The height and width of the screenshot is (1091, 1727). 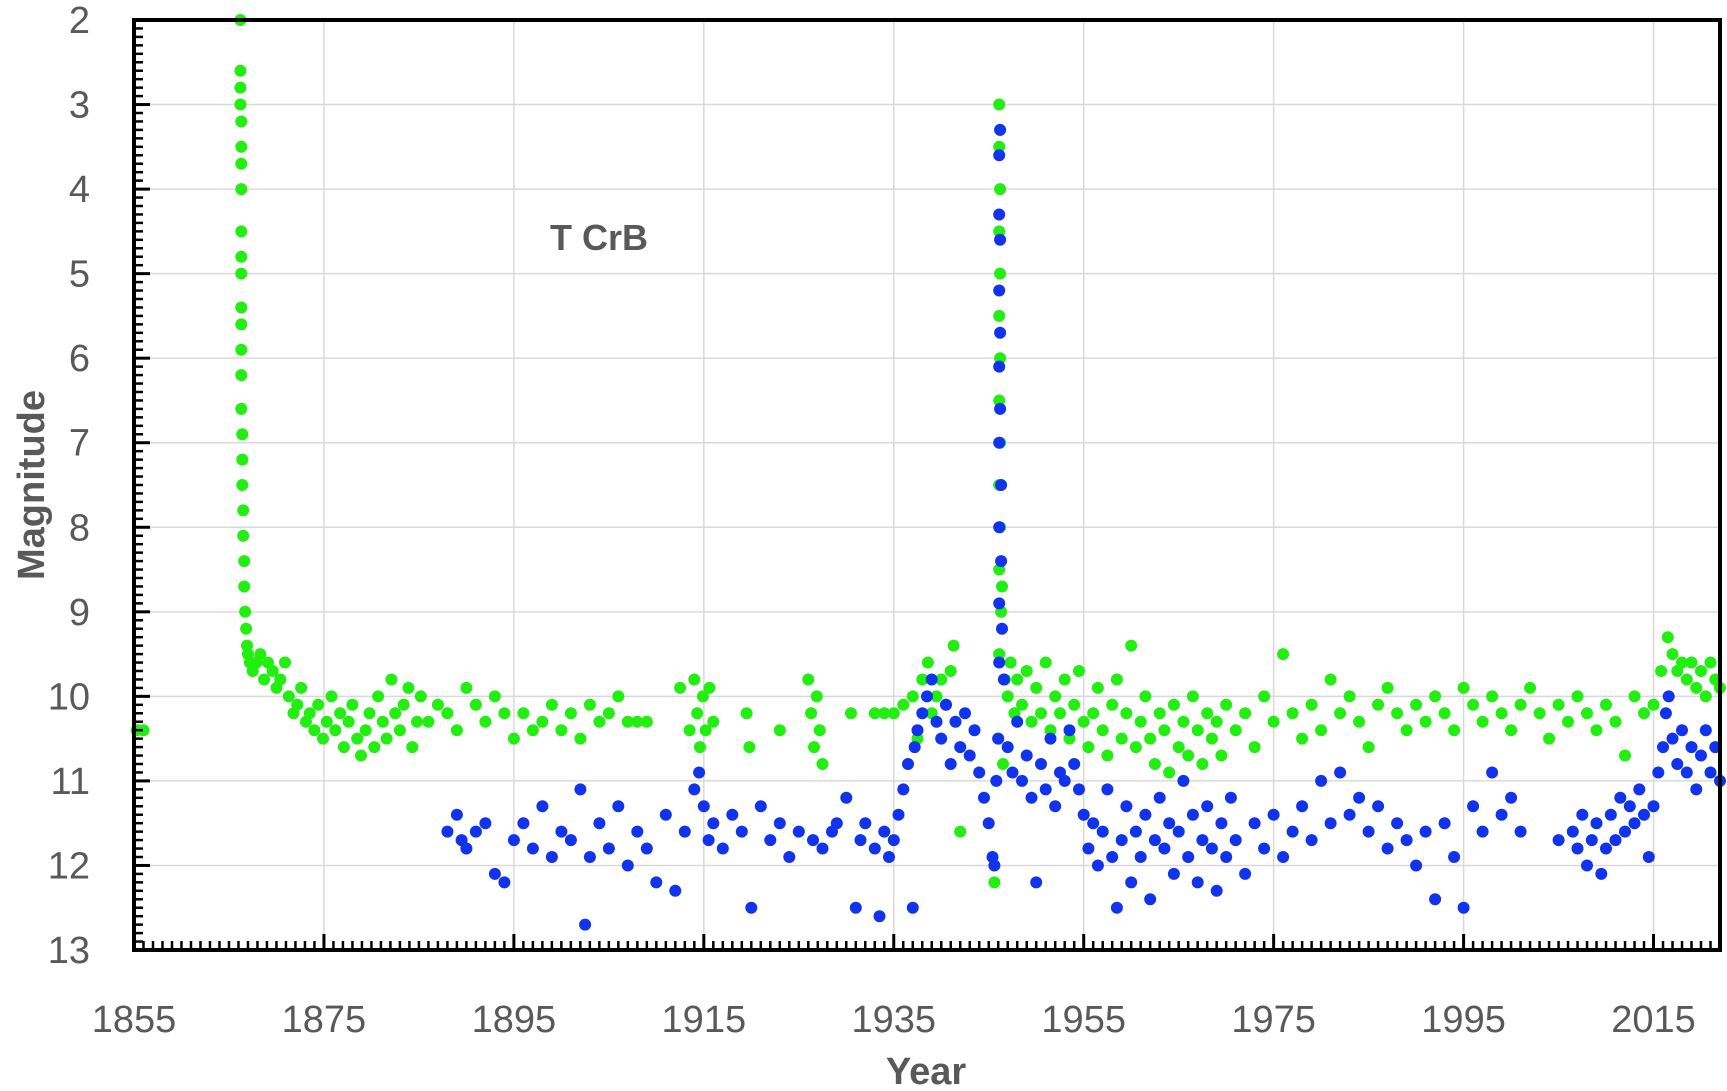 What do you see at coordinates (134, 1020) in the screenshot?
I see `x-tick-label: 1855` at bounding box center [134, 1020].